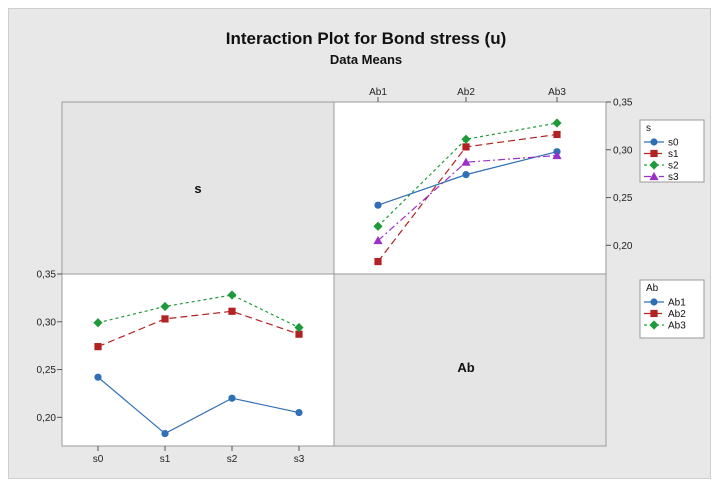 The width and height of the screenshot is (717, 485). Describe the element at coordinates (465, 367) in the screenshot. I see `diagonal-label-ab: Ab` at that location.